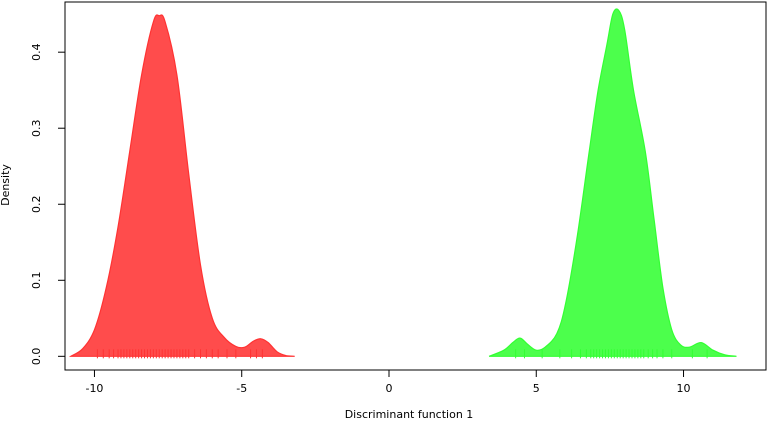  I want to click on y-tick-label: 0.4, so click(36, 52).